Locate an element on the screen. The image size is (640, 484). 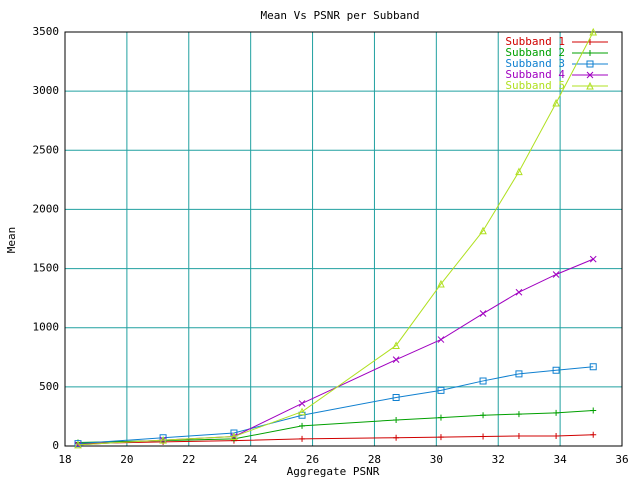
chart-title: Mean Vs PSNR per Subband is located at coordinates (340, 15).